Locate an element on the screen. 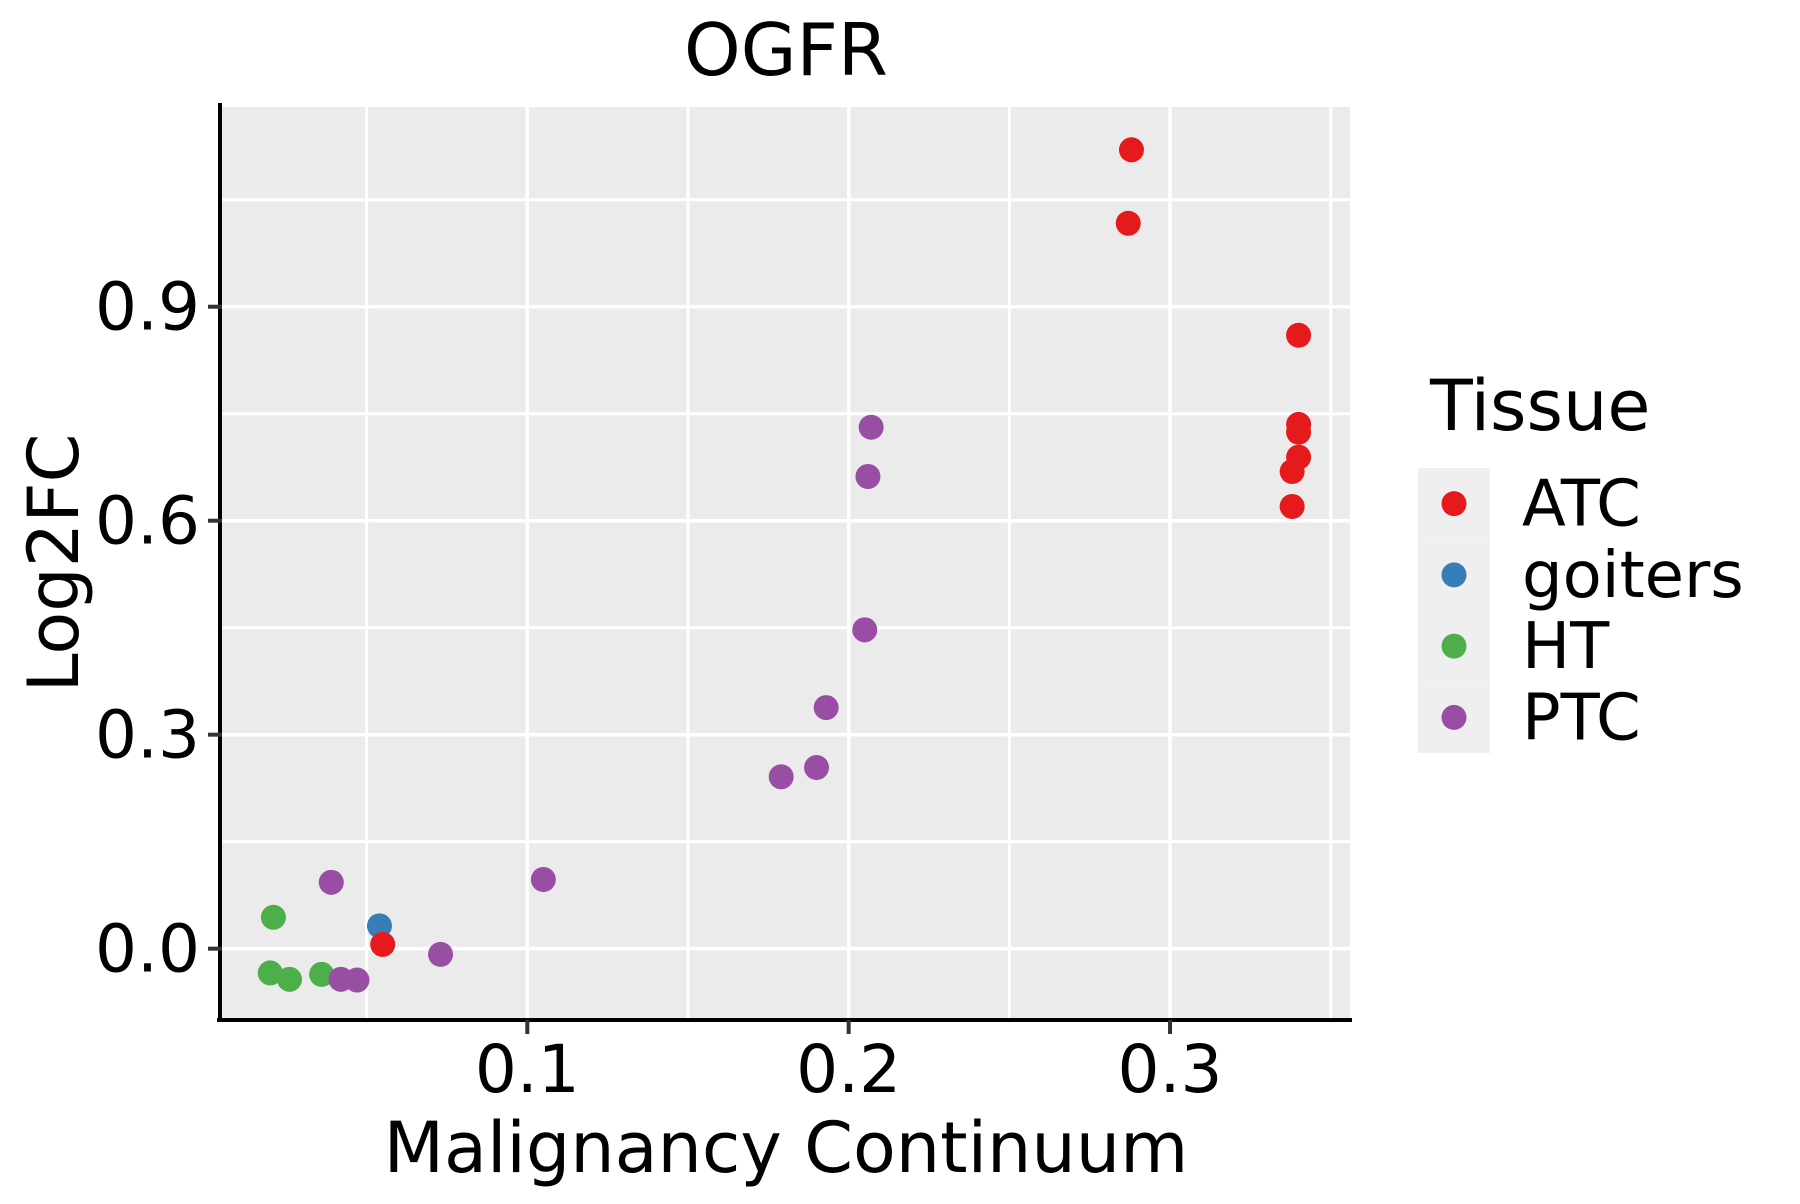 The image size is (1800, 1204). legend-dot-ATC is located at coordinates (1454, 504).